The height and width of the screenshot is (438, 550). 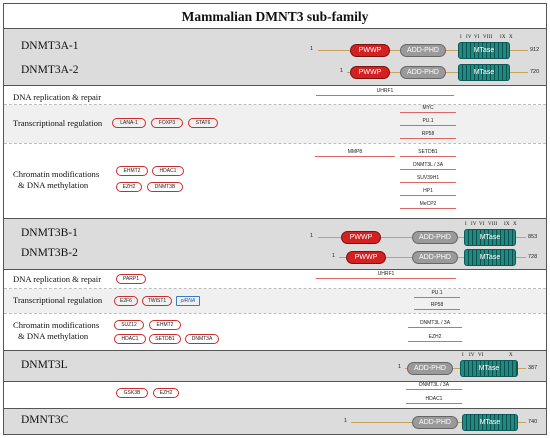 I want to click on dnmt3a-motif-iv: IV, so click(x=469, y=37).